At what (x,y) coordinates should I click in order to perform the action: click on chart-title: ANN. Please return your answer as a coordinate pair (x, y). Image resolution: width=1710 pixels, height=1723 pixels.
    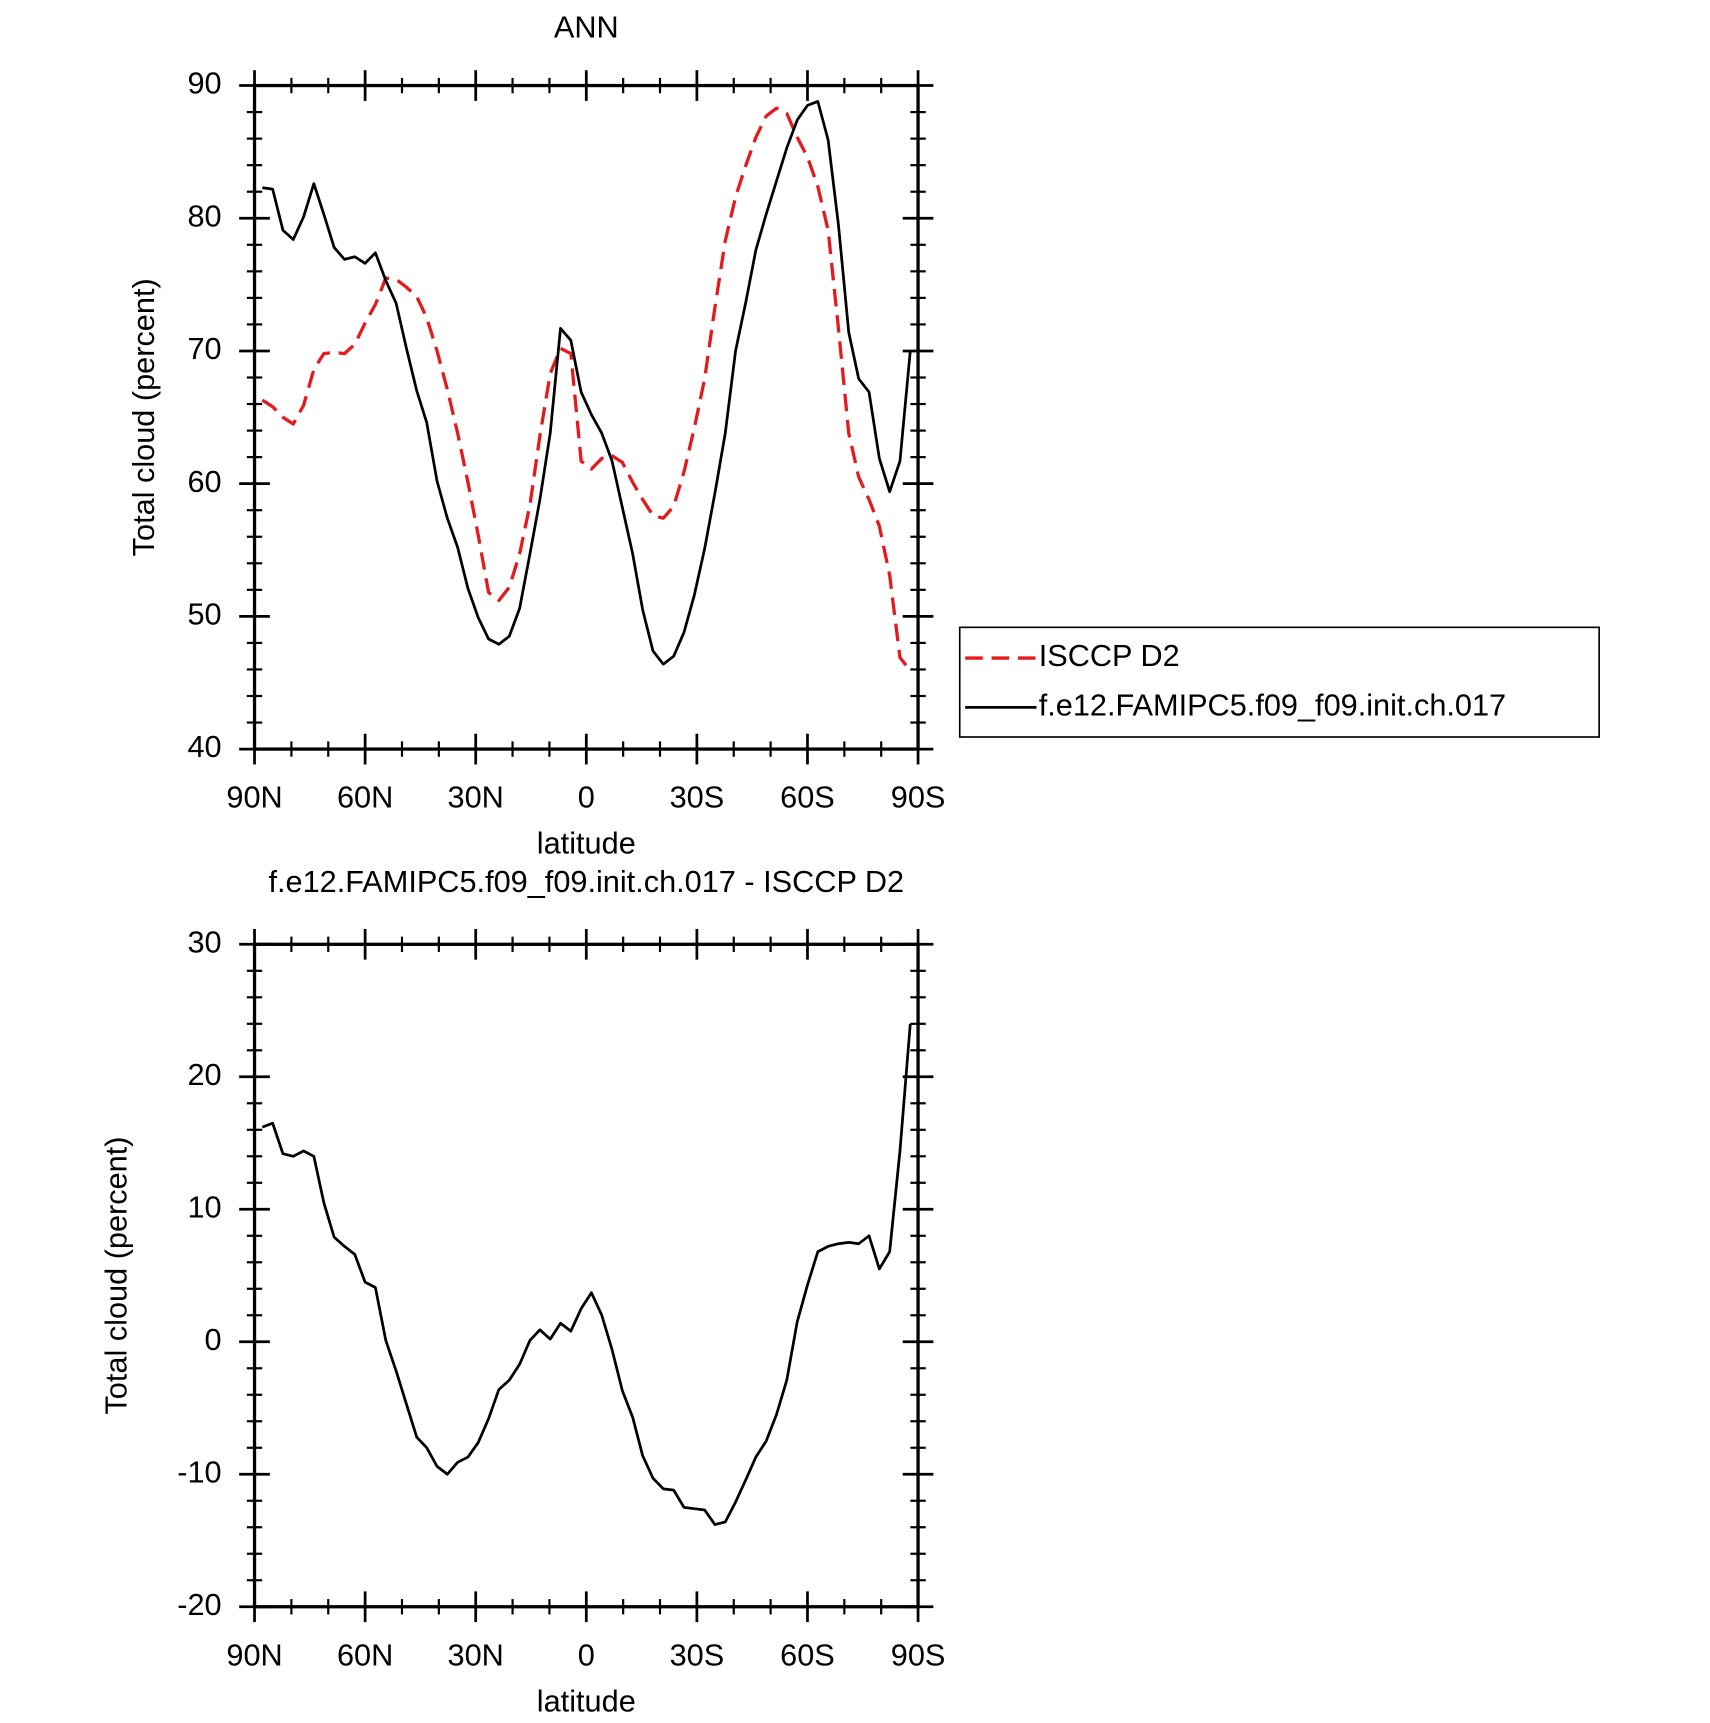
    Looking at the image, I should click on (586, 27).